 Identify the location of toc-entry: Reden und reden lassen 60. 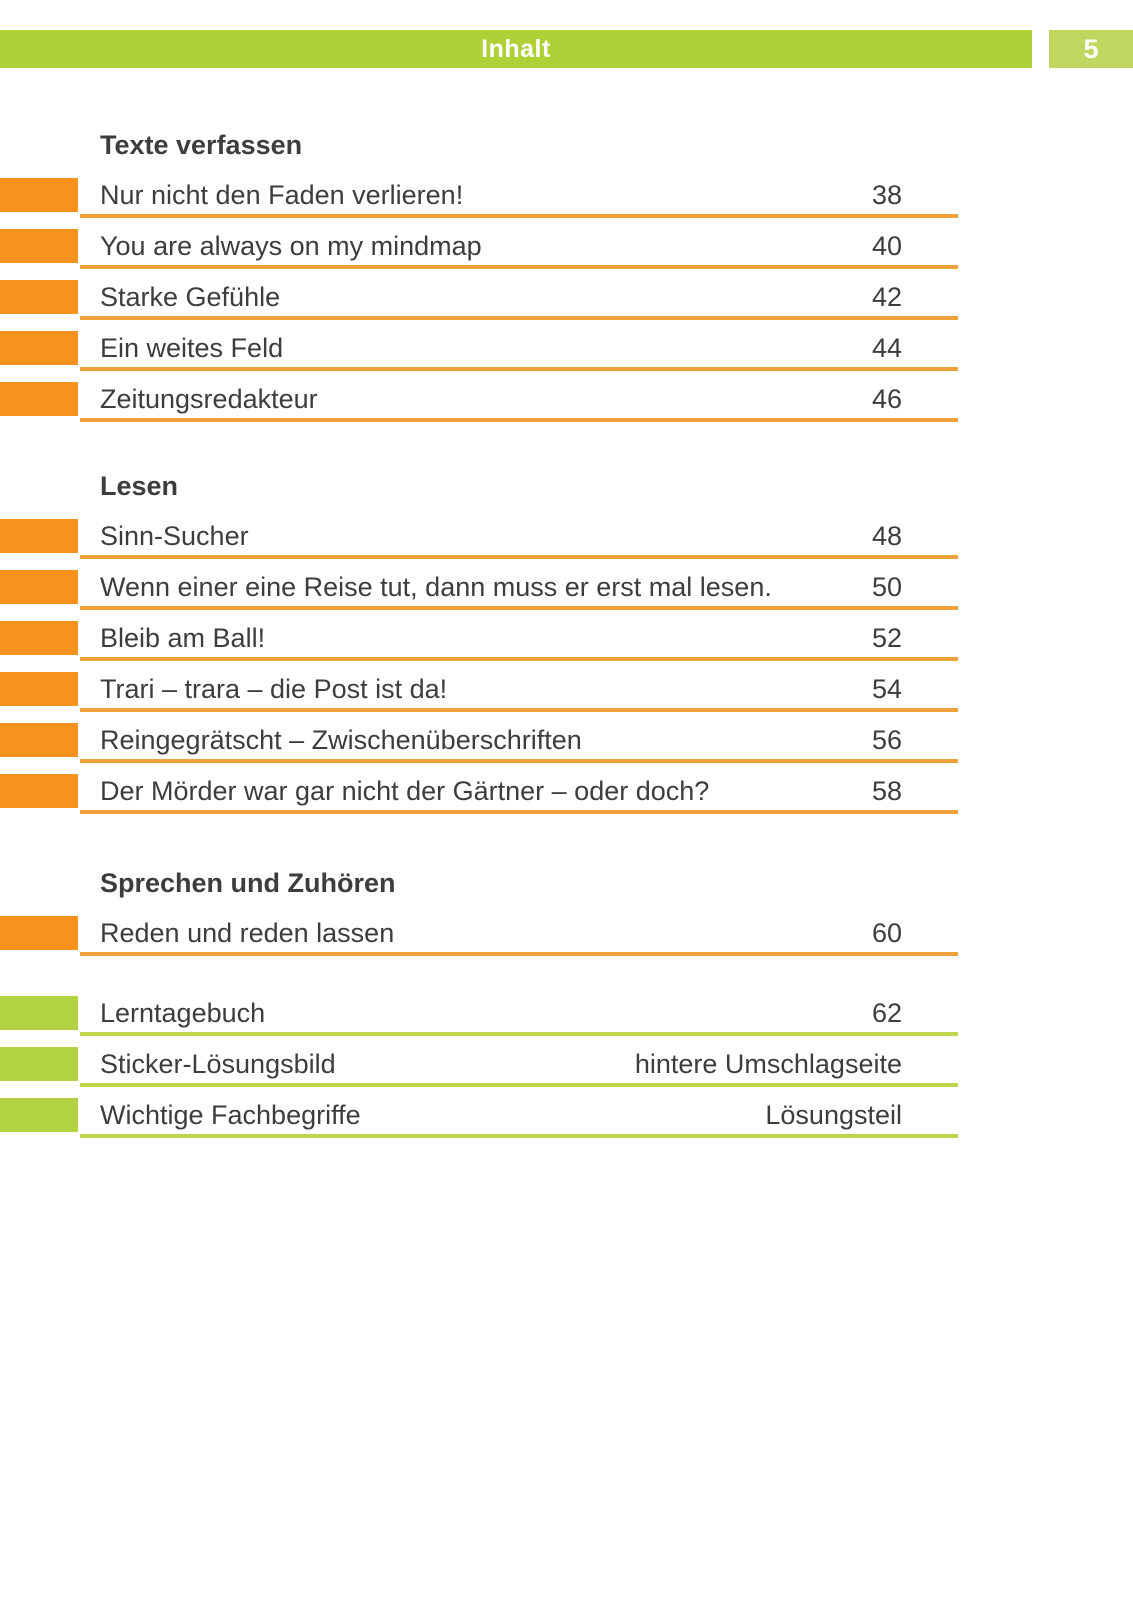
(479, 936).